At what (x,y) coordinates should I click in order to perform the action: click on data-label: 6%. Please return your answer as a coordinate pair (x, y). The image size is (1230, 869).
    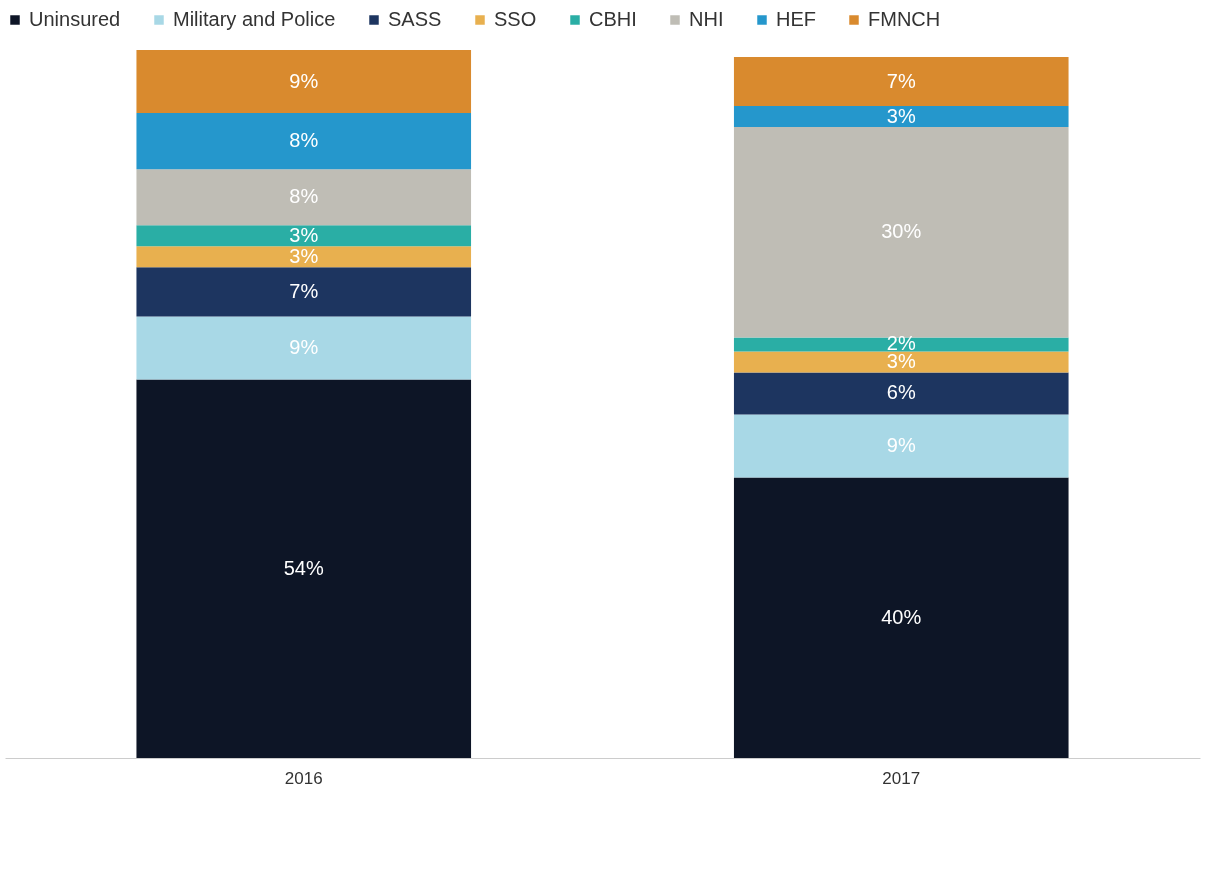
    Looking at the image, I should click on (901, 392).